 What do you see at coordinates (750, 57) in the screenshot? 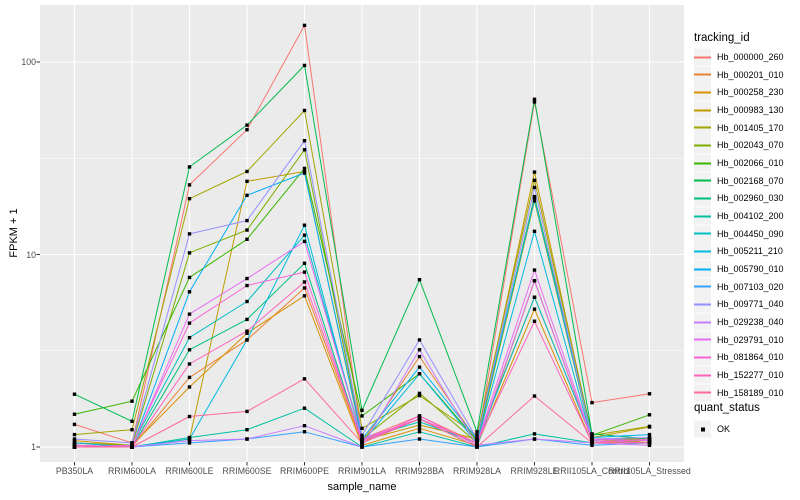
I see `legend-label-Hb_000000_260: Hb_000000_260` at bounding box center [750, 57].